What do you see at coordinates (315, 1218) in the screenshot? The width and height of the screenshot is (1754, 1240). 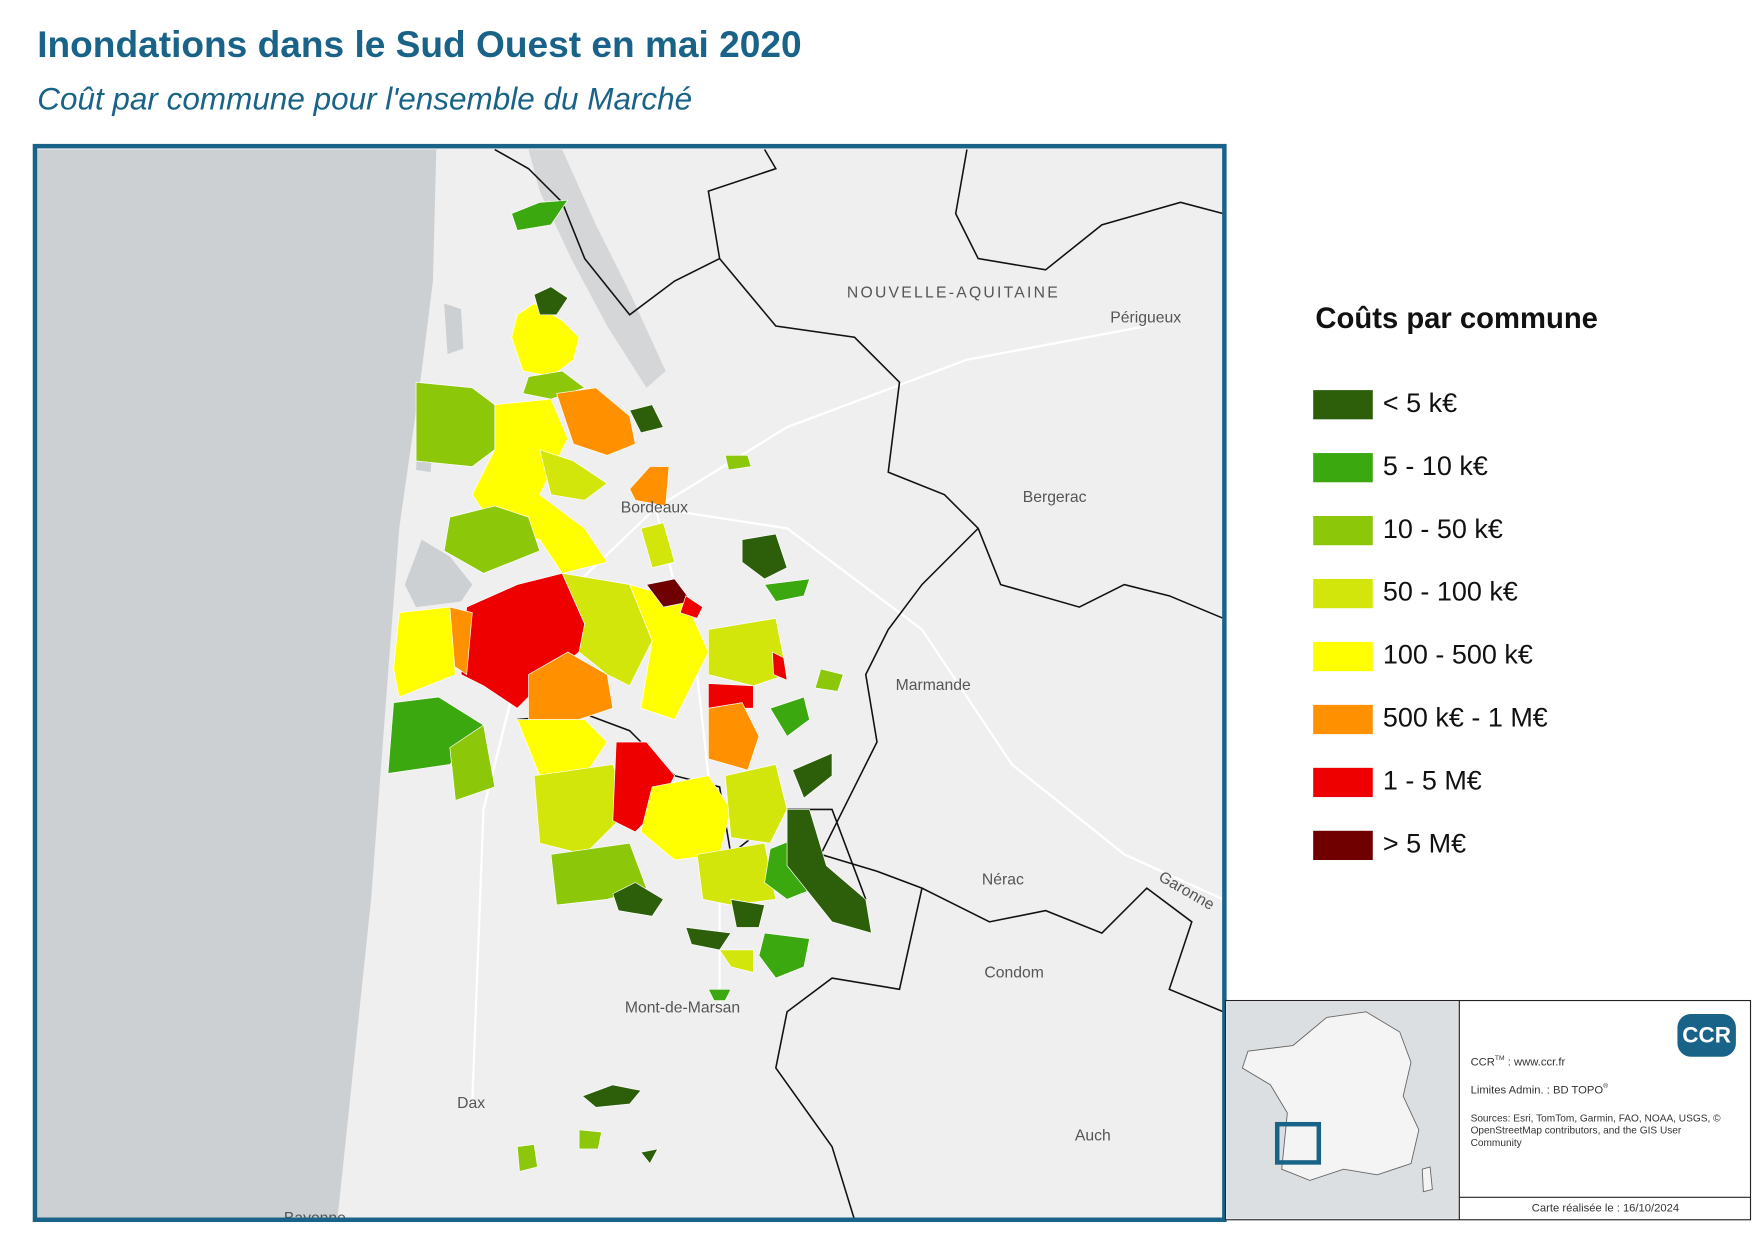 I see `place-label: Bayonne` at bounding box center [315, 1218].